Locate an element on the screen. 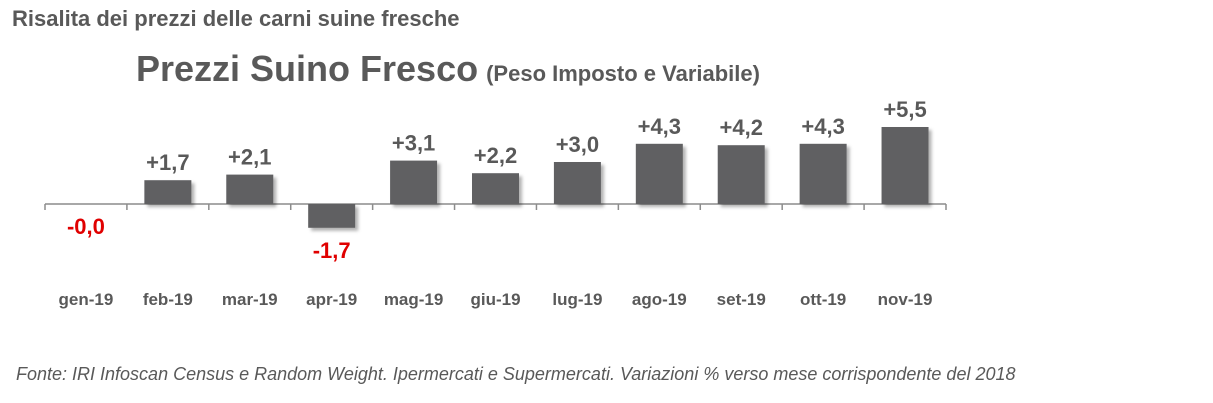 This screenshot has height=403, width=1213. x-tick-label: nov-19 is located at coordinates (905, 299).